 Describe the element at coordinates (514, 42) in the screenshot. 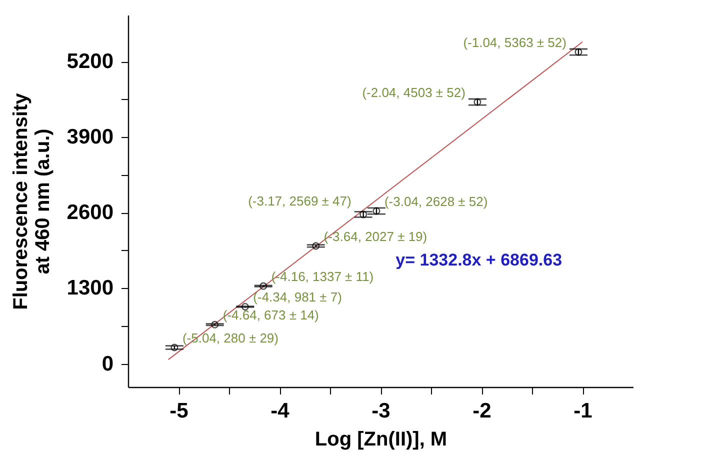

I see `annotation: (-1.04, 5363 ± 52)` at that location.